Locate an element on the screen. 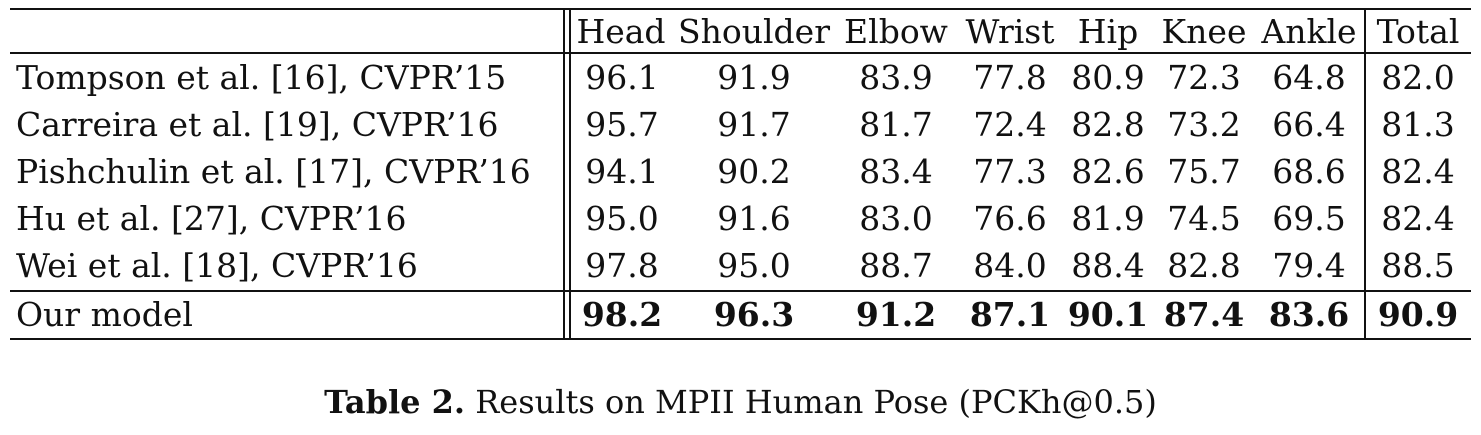 The width and height of the screenshot is (1481, 435). total-vrule is located at coordinates (1365, 174).